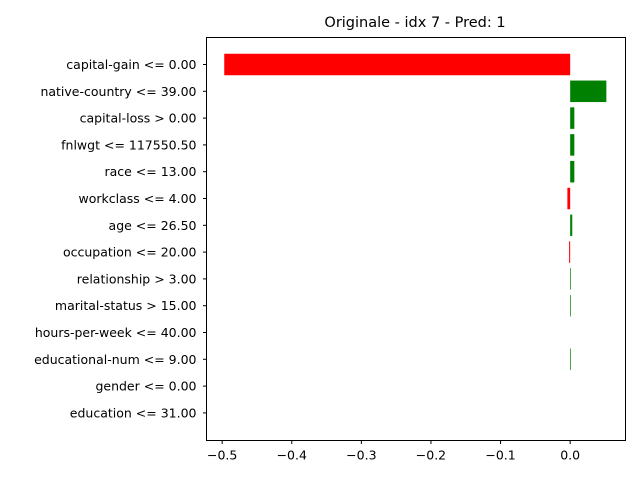 This screenshot has height=480, width=640. Describe the element at coordinates (500, 455) in the screenshot. I see `x-tick-label: −0.1` at that location.